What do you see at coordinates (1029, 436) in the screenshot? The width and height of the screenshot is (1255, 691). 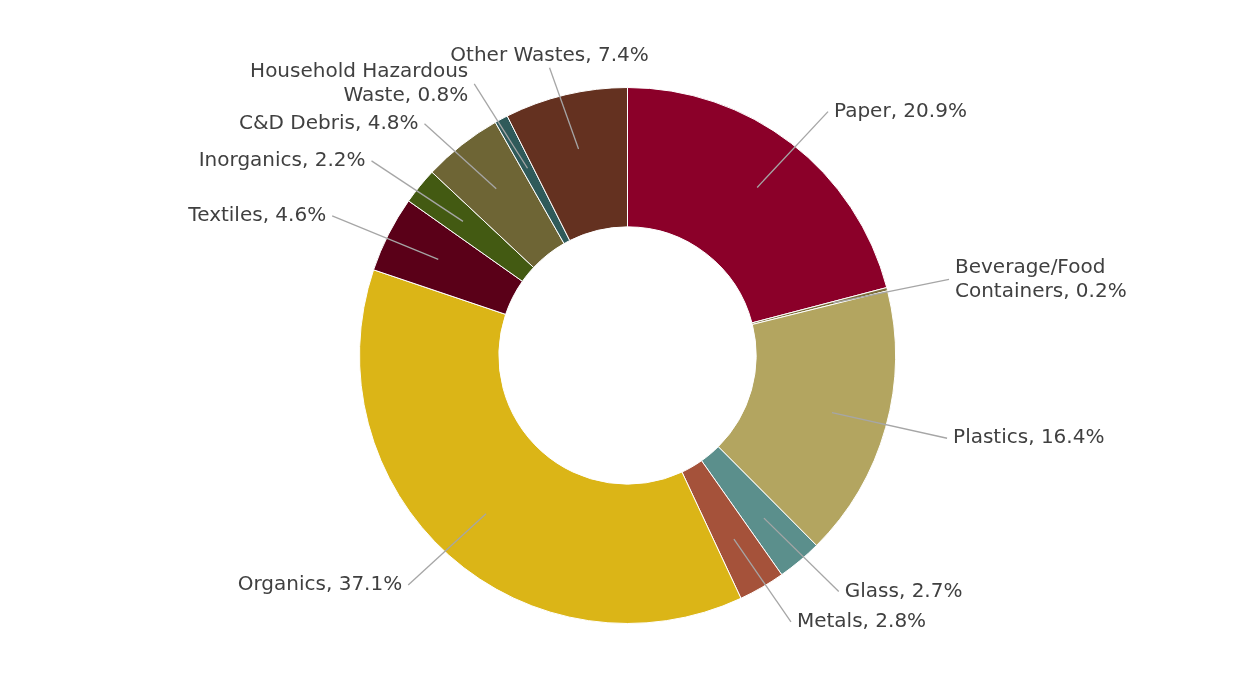 I see `slice-label: Plastics, 16.4%` at bounding box center [1029, 436].